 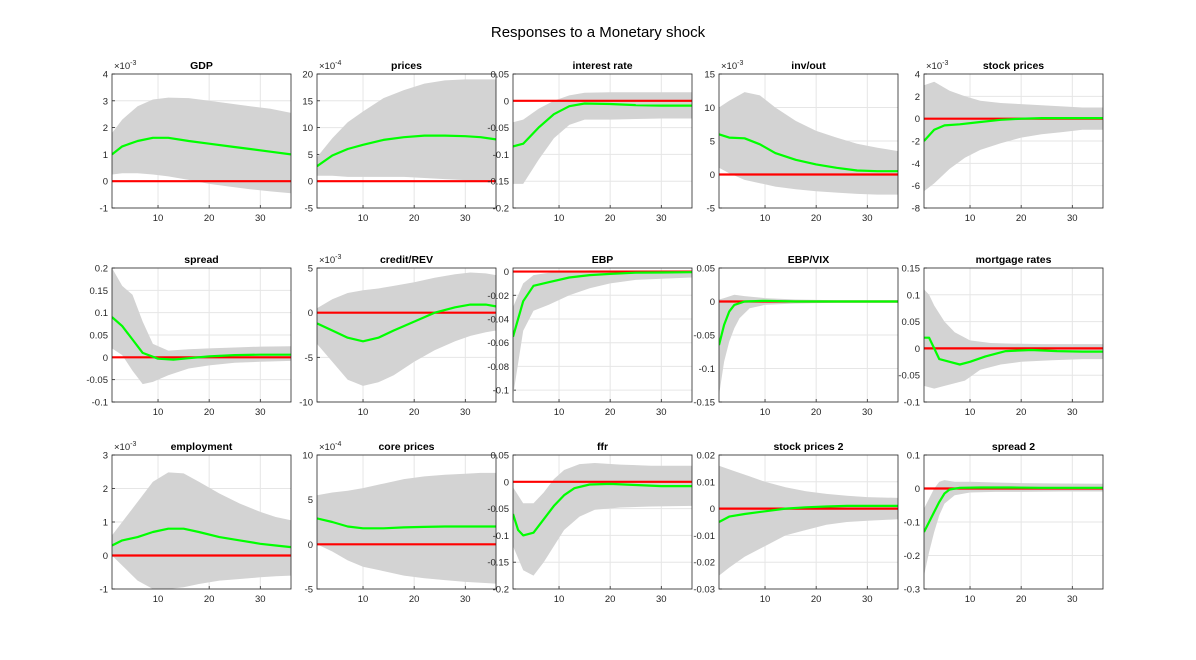 I want to click on subplot-title: GDP, so click(x=201, y=66).